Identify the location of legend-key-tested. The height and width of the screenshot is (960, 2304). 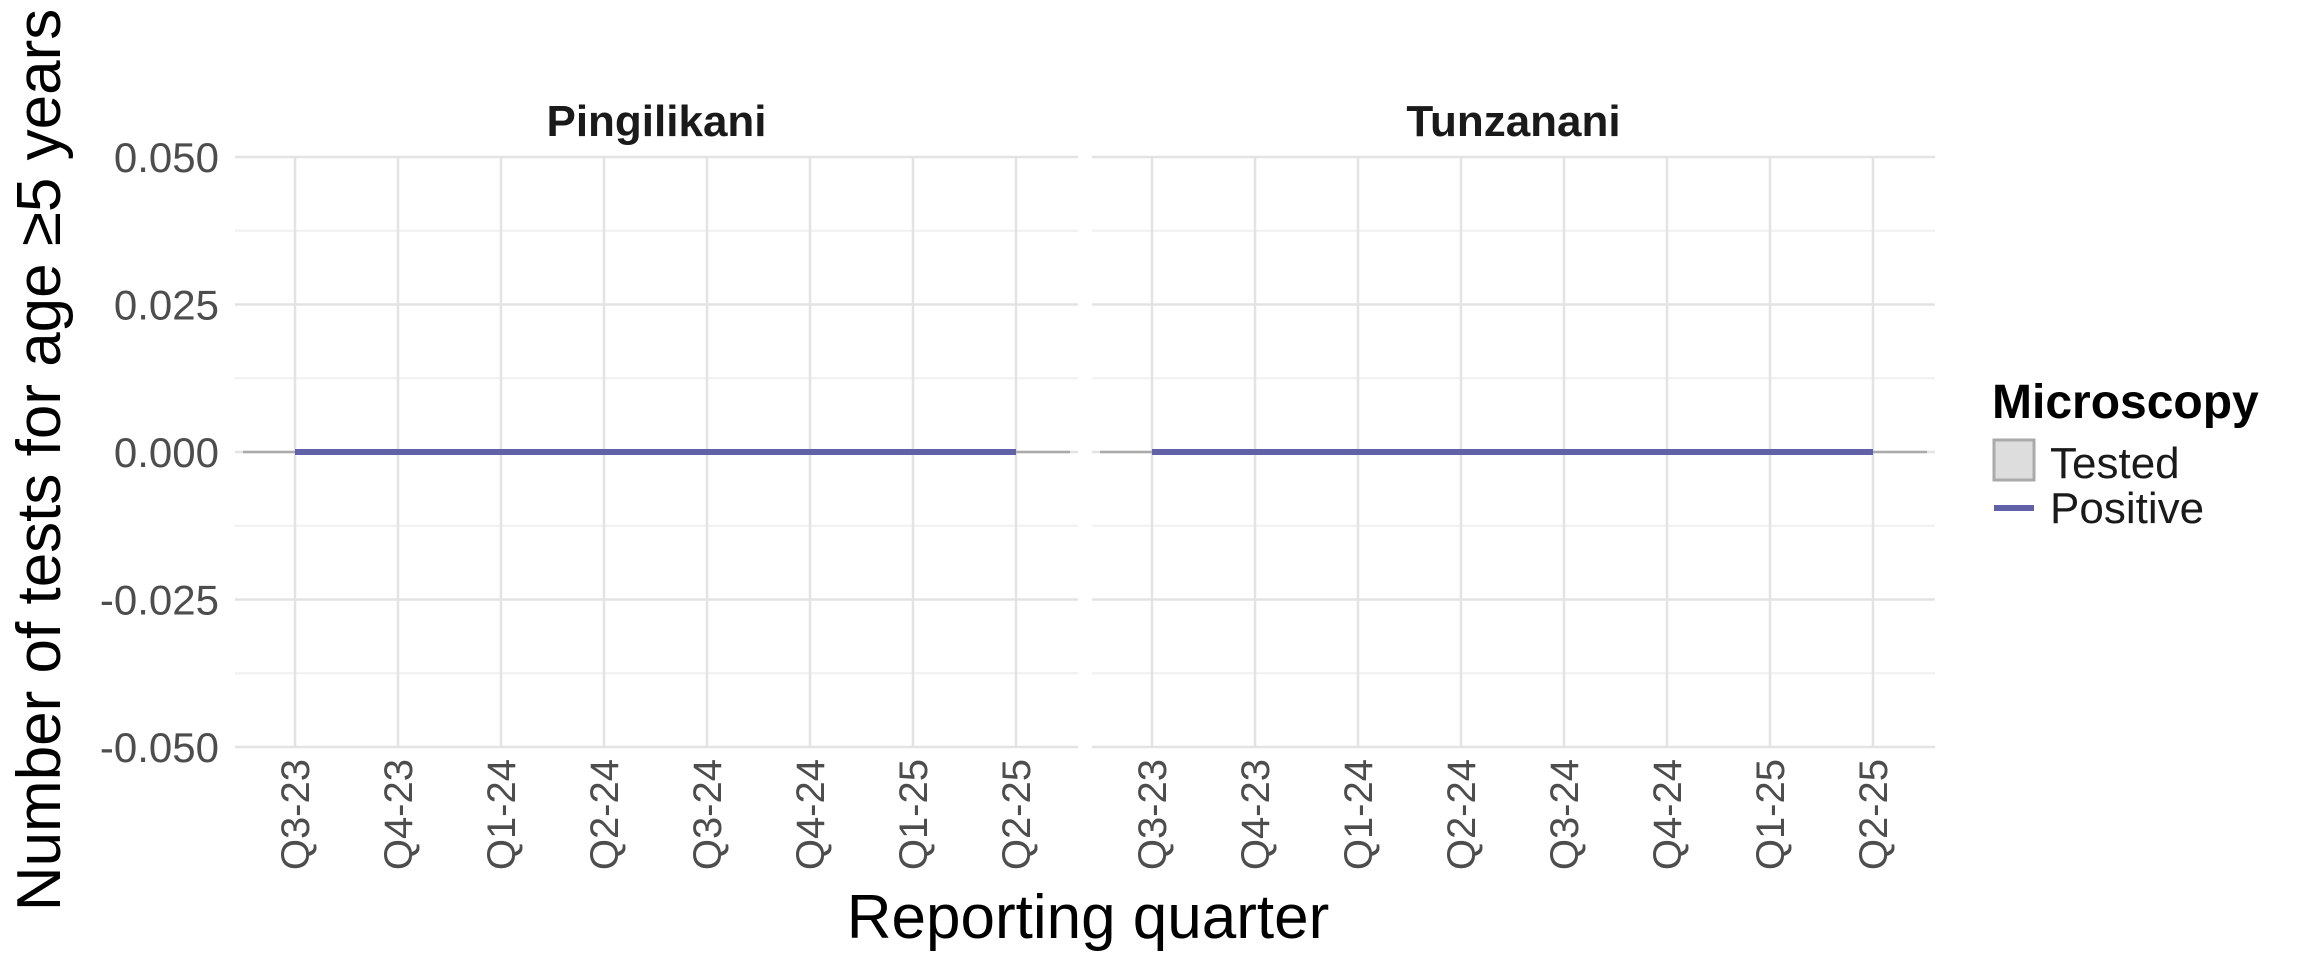
(2014, 460).